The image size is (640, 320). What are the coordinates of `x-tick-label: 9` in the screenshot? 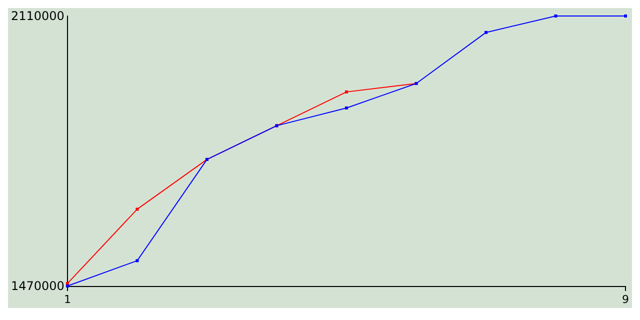 It's located at (625, 299).